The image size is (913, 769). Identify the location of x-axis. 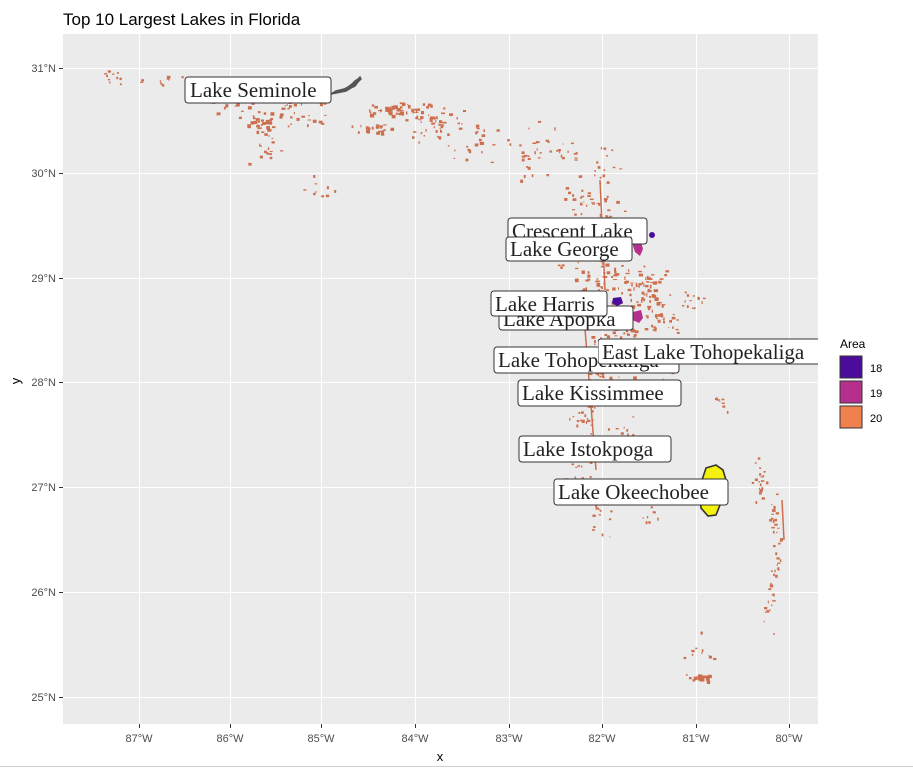
(464, 726).